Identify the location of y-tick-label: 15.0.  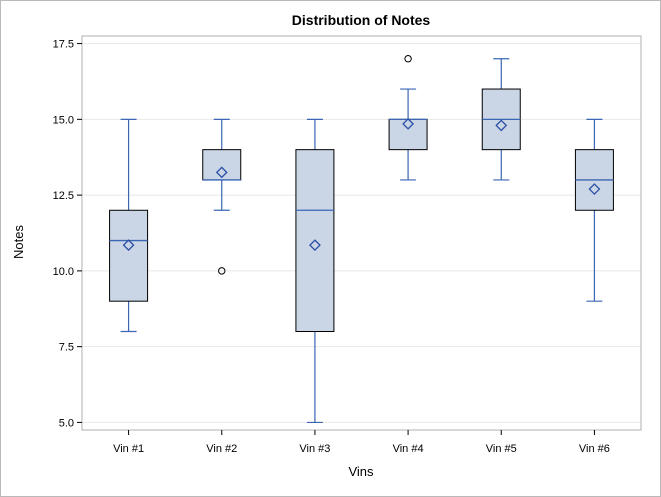
(63, 120).